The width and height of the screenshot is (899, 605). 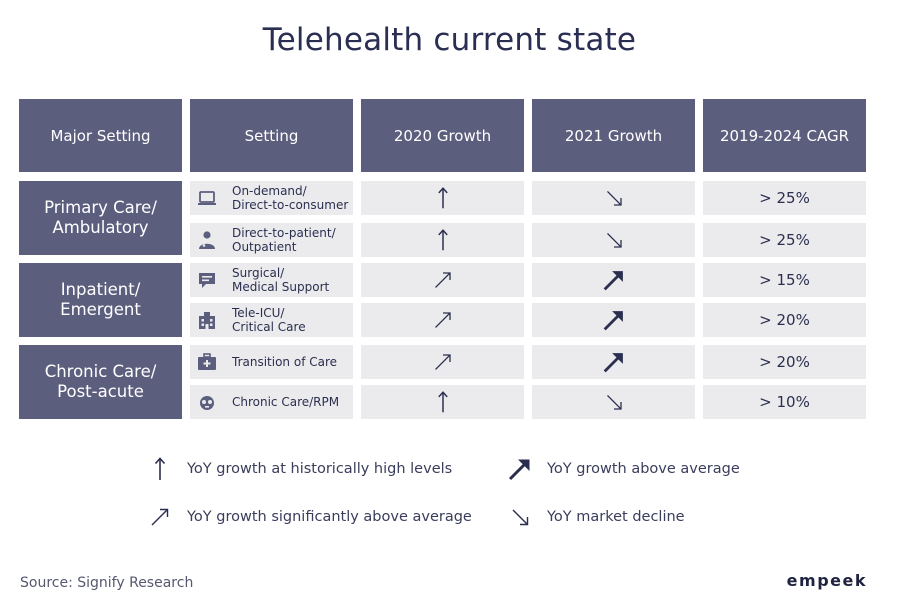 I want to click on cagr-cell: > 10%, so click(x=784, y=402).